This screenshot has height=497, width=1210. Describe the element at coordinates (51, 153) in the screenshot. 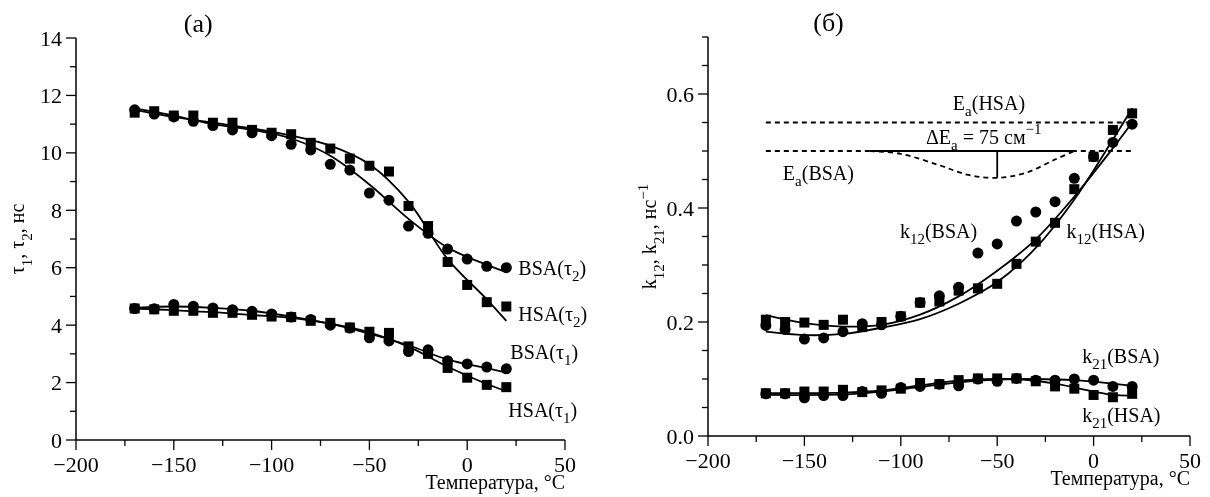

I see `y-tick-label: 10` at that location.